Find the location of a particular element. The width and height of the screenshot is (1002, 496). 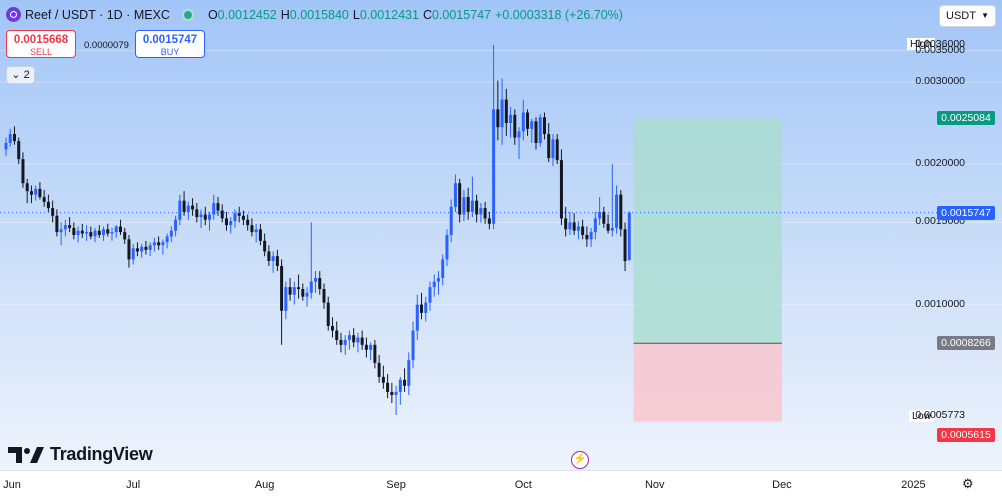

position-tool is located at coordinates (707, 270).